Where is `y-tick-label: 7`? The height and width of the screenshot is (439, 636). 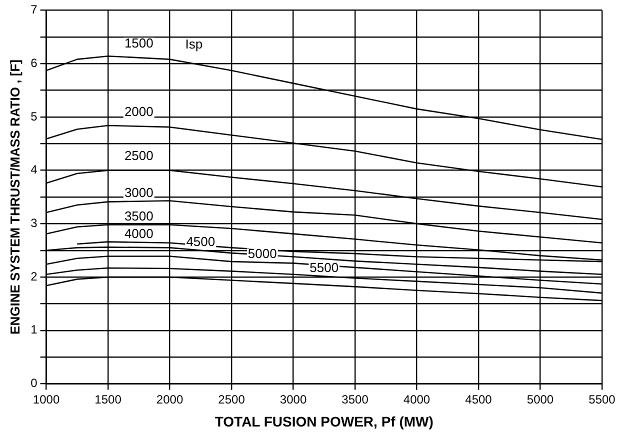 y-tick-label: 7 is located at coordinates (34, 9).